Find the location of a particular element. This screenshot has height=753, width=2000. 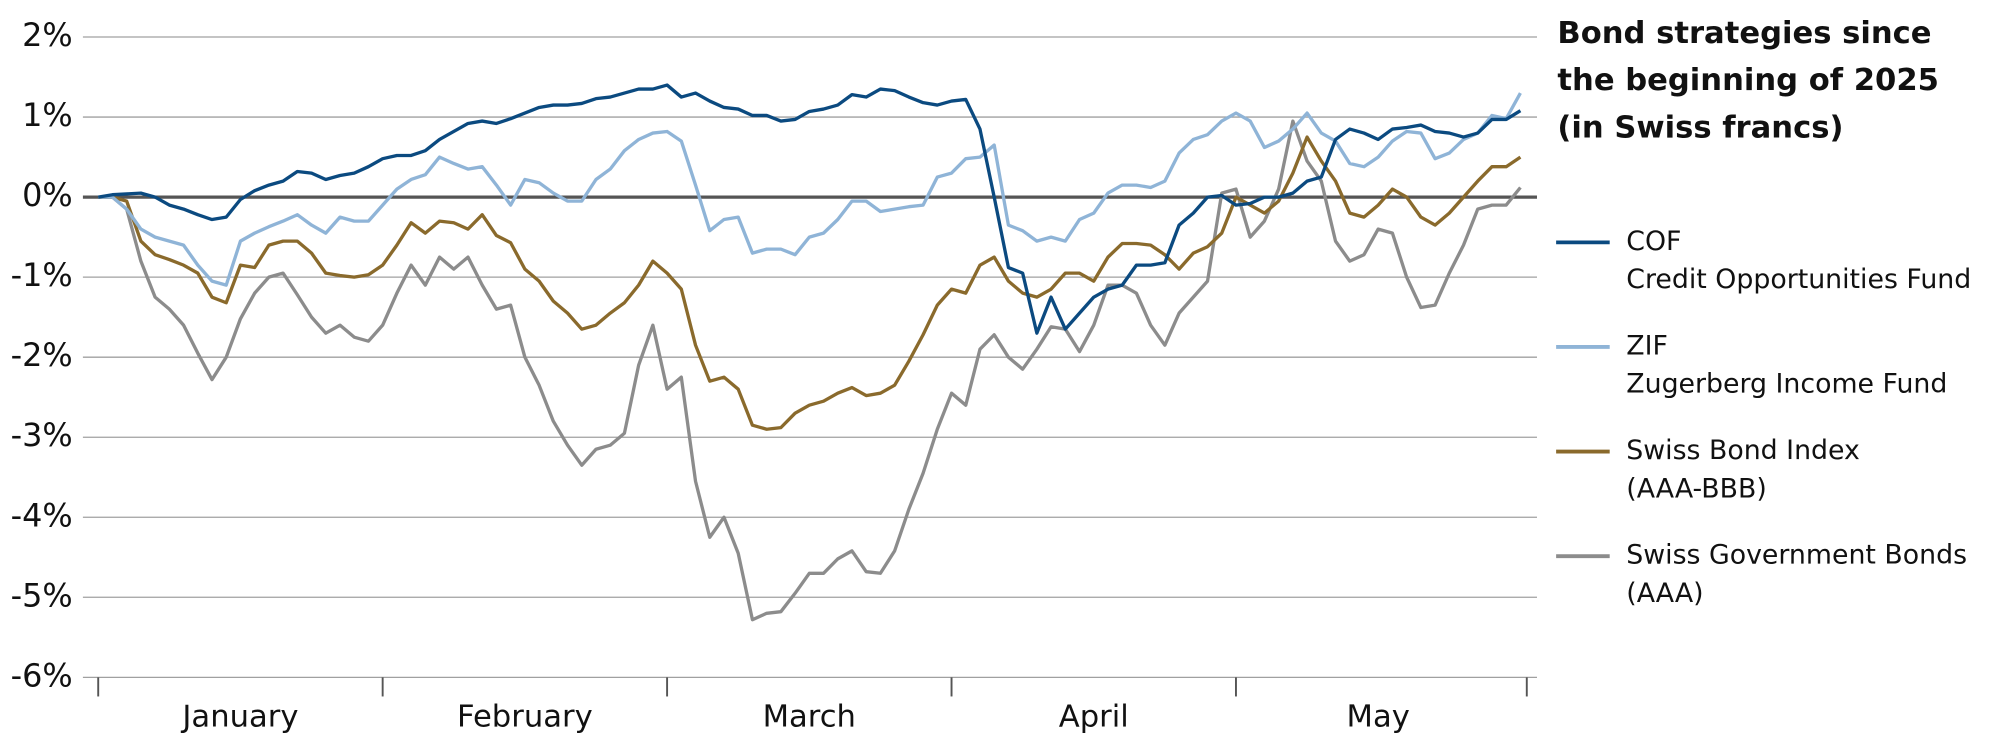

y-tick-label: -6% is located at coordinates (42, 675).